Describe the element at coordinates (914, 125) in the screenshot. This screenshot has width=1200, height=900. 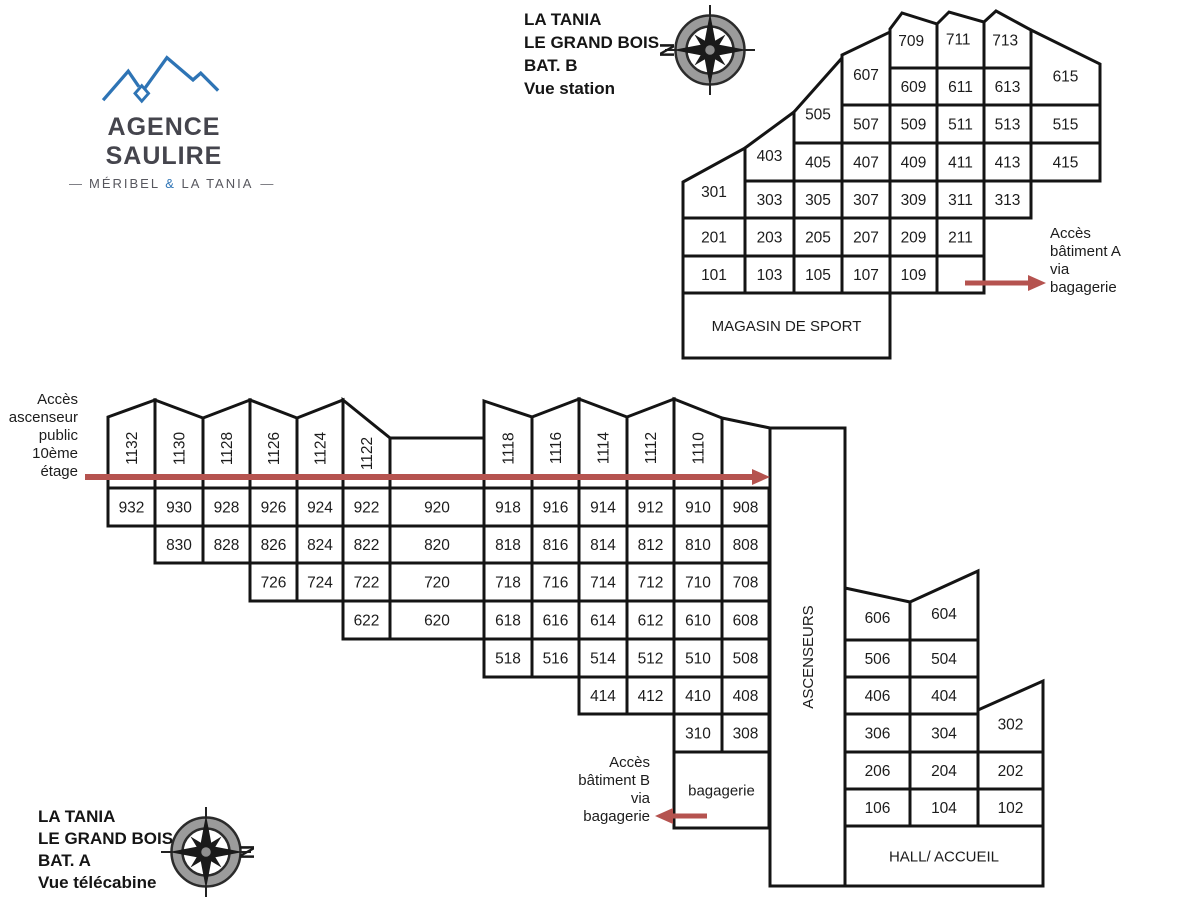
I see `room-509-label: 509` at that location.